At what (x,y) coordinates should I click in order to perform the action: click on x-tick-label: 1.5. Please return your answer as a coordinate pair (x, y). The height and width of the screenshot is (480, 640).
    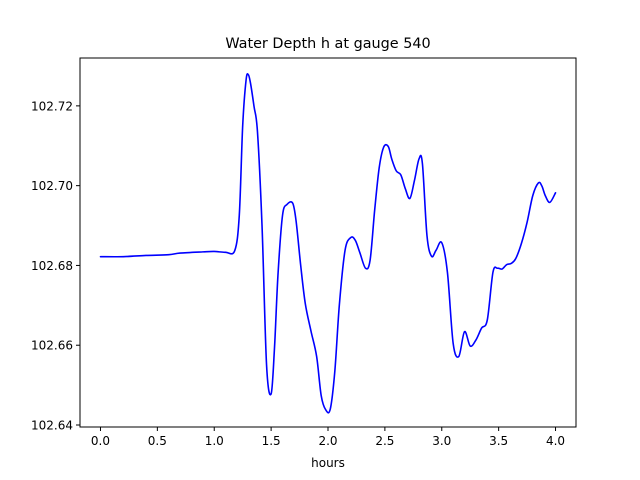
    Looking at the image, I should click on (271, 441).